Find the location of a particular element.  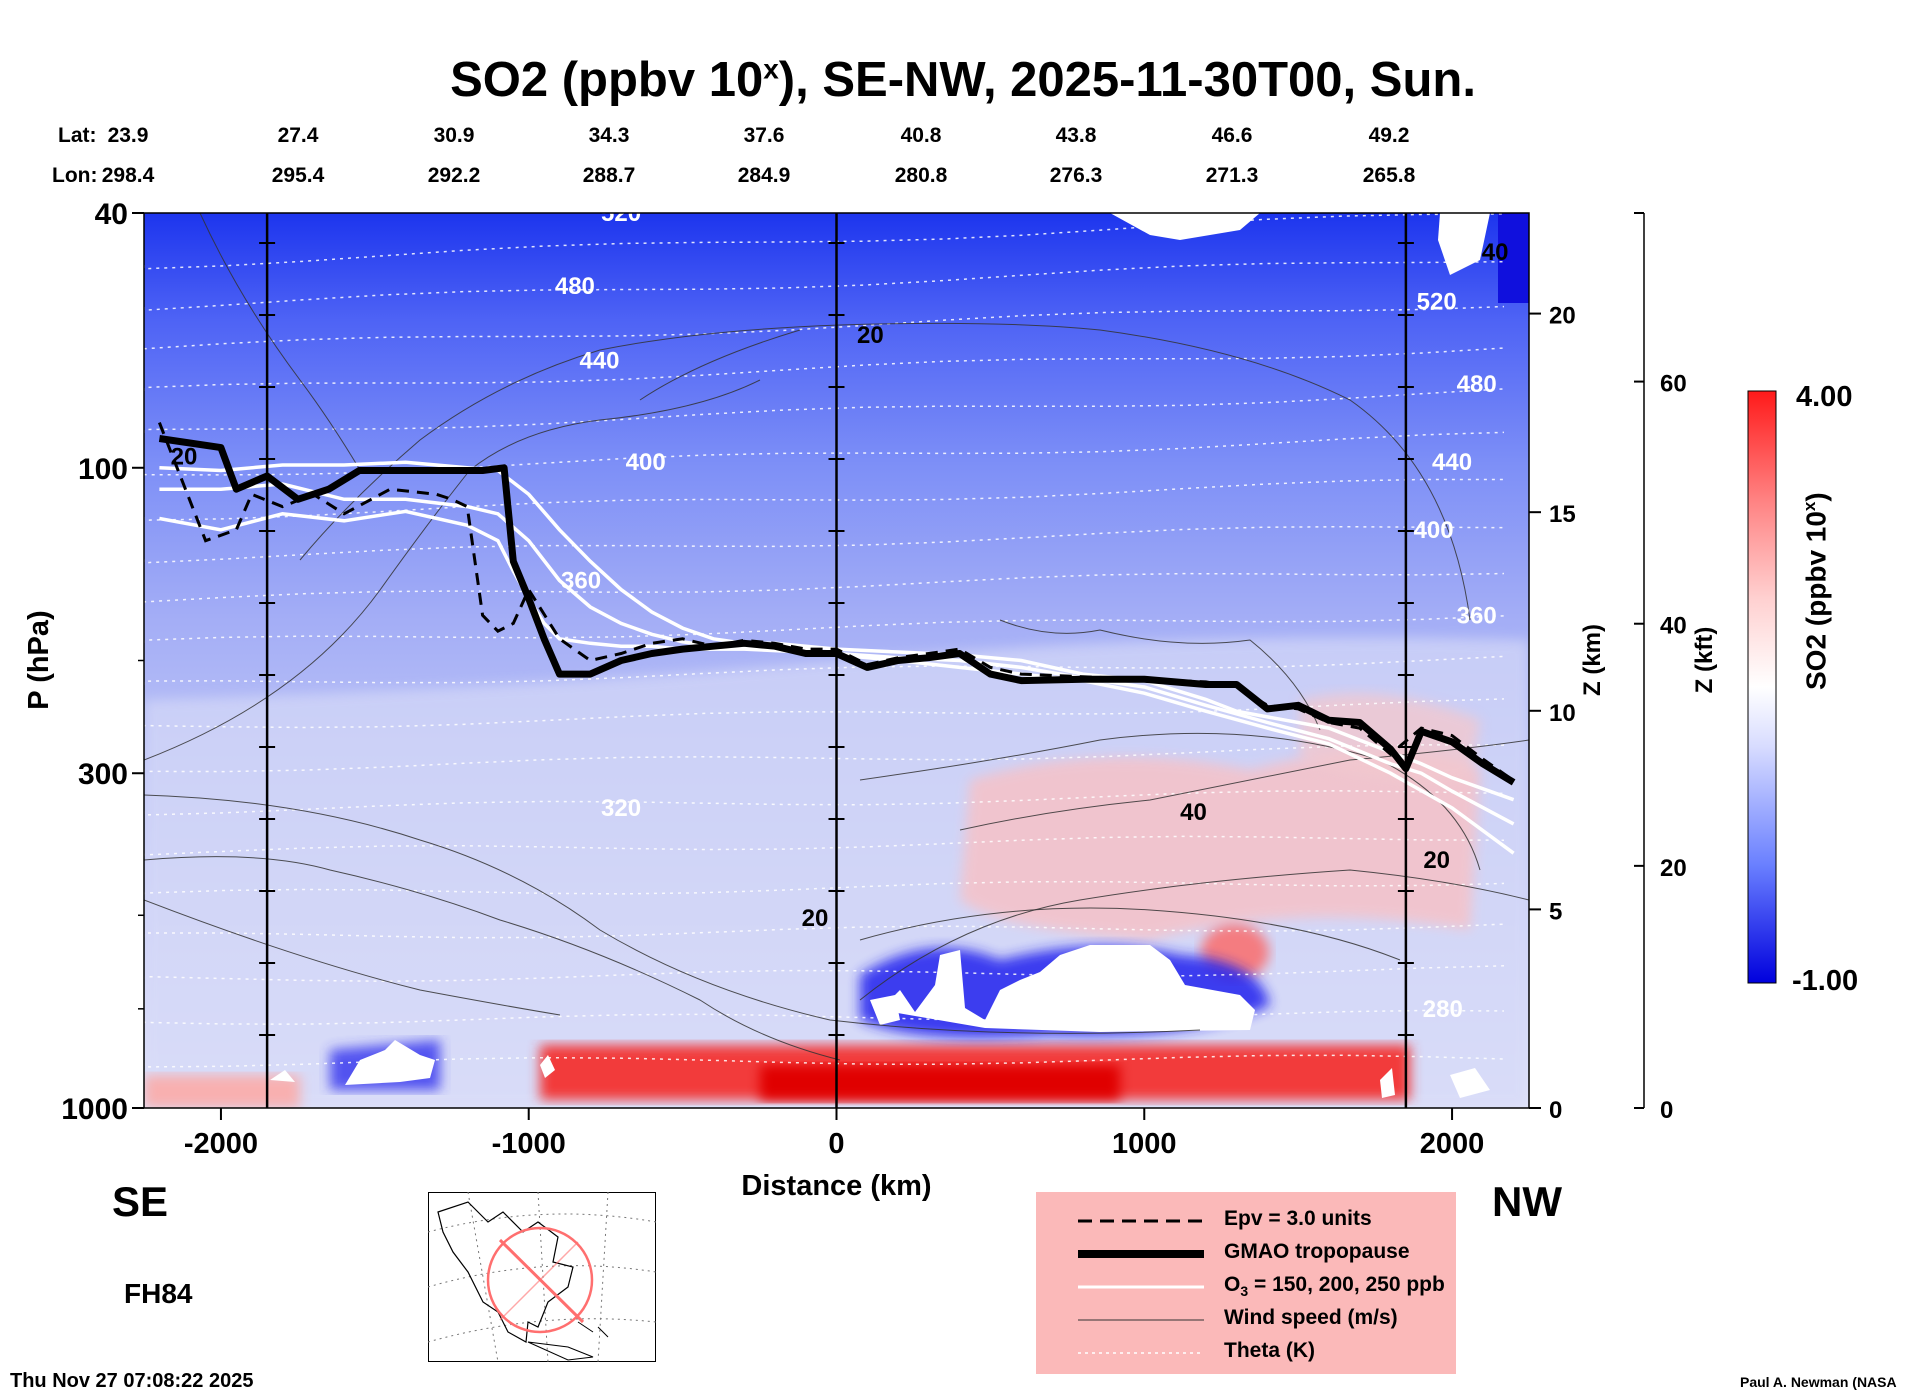

z-km-label: Z (km) is located at coordinates (1592, 660).